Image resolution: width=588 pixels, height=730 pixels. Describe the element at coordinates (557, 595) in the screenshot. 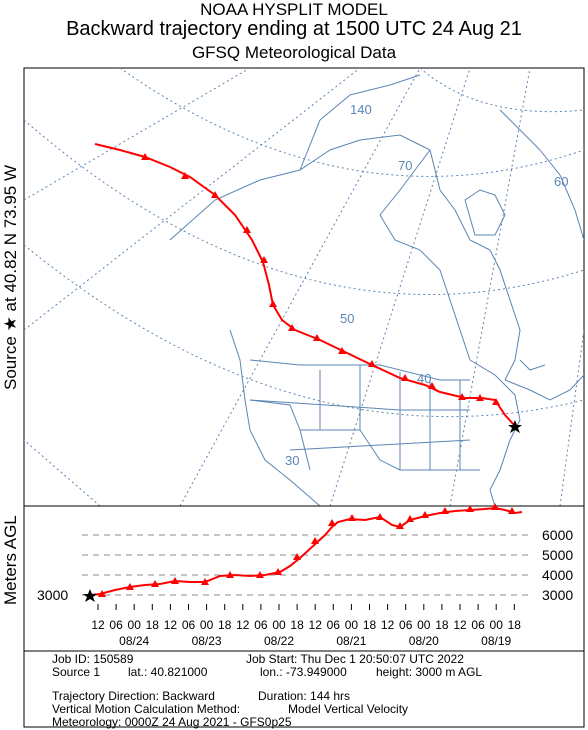

I see `level-label-3000: 3000` at that location.